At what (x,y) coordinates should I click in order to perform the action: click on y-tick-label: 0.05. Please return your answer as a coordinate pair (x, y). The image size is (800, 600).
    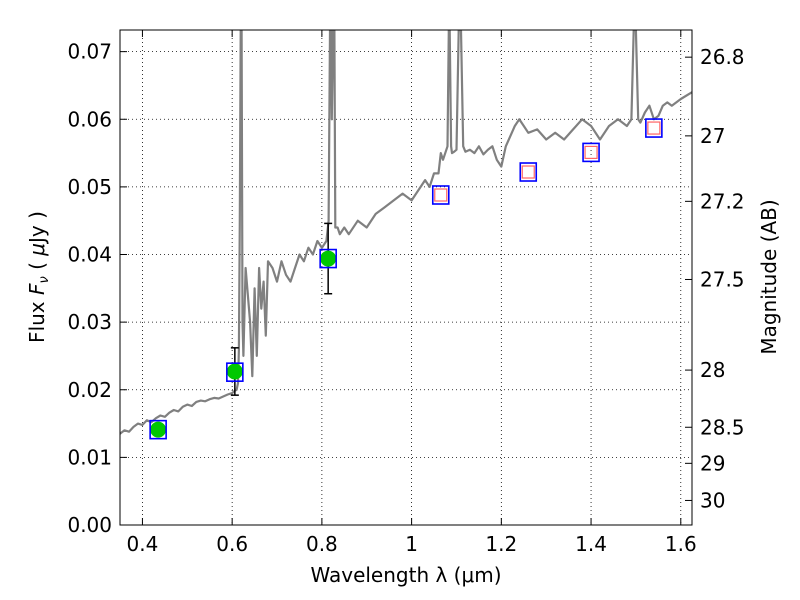
    Looking at the image, I should click on (89, 187).